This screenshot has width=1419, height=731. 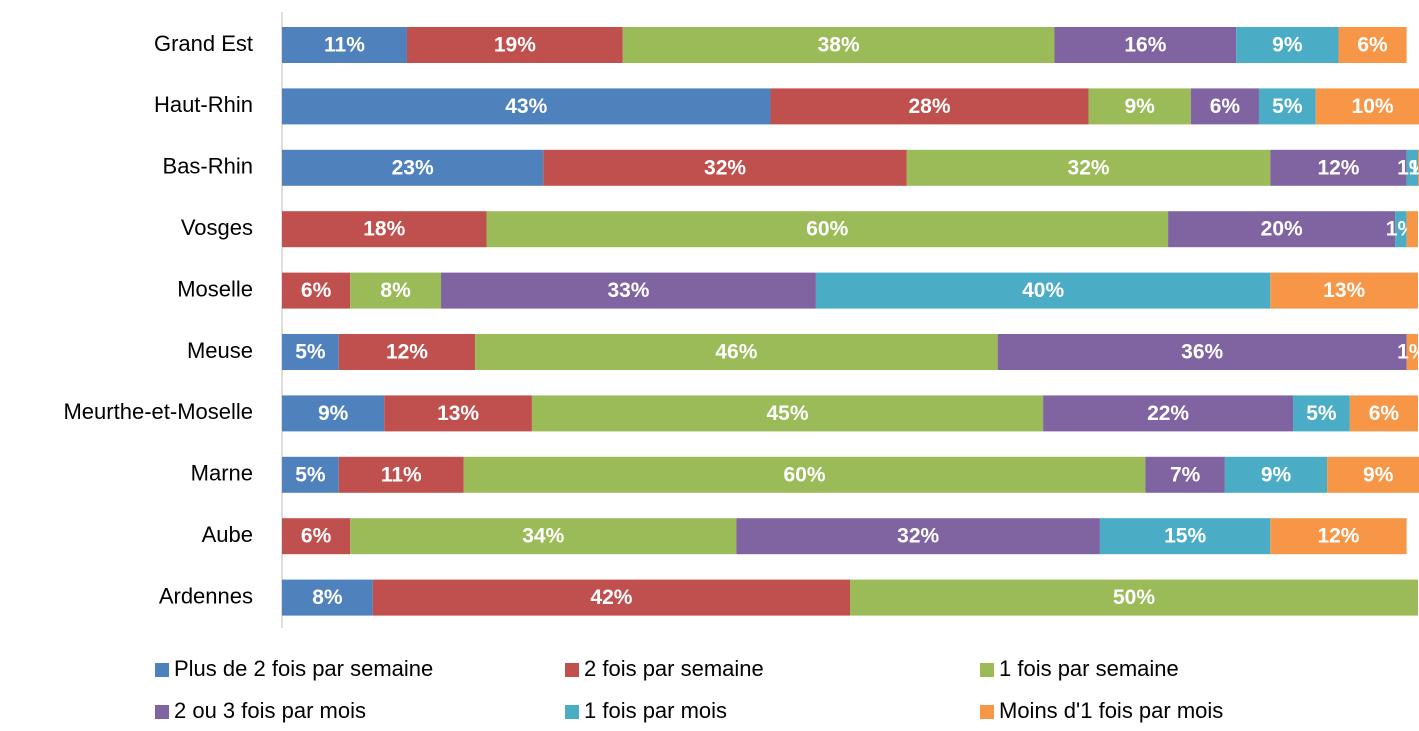 What do you see at coordinates (1043, 290) in the screenshot?
I see `value-label: 40%` at bounding box center [1043, 290].